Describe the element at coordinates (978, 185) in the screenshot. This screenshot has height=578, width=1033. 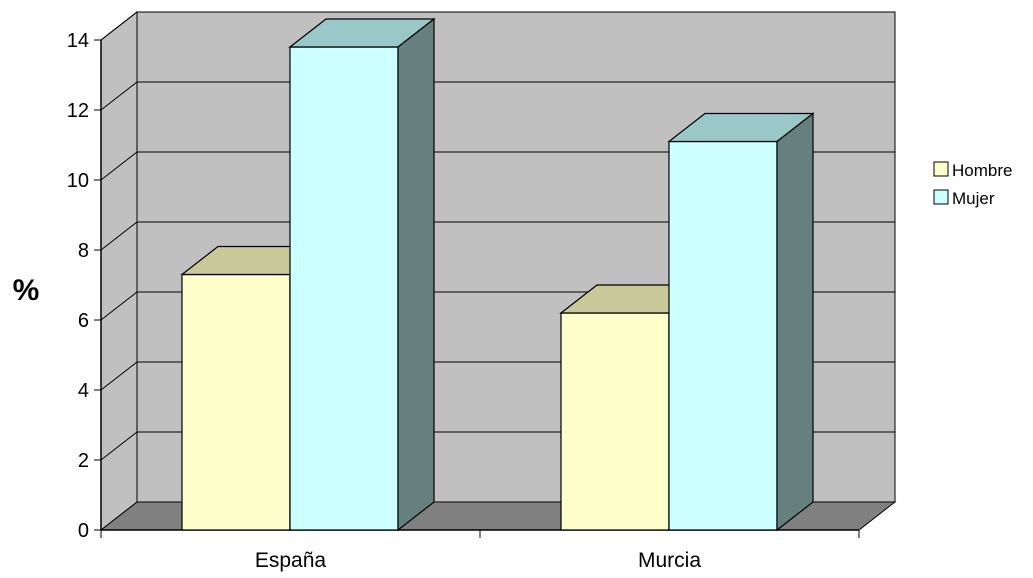
I see `legend: Hombre Mujer` at that location.